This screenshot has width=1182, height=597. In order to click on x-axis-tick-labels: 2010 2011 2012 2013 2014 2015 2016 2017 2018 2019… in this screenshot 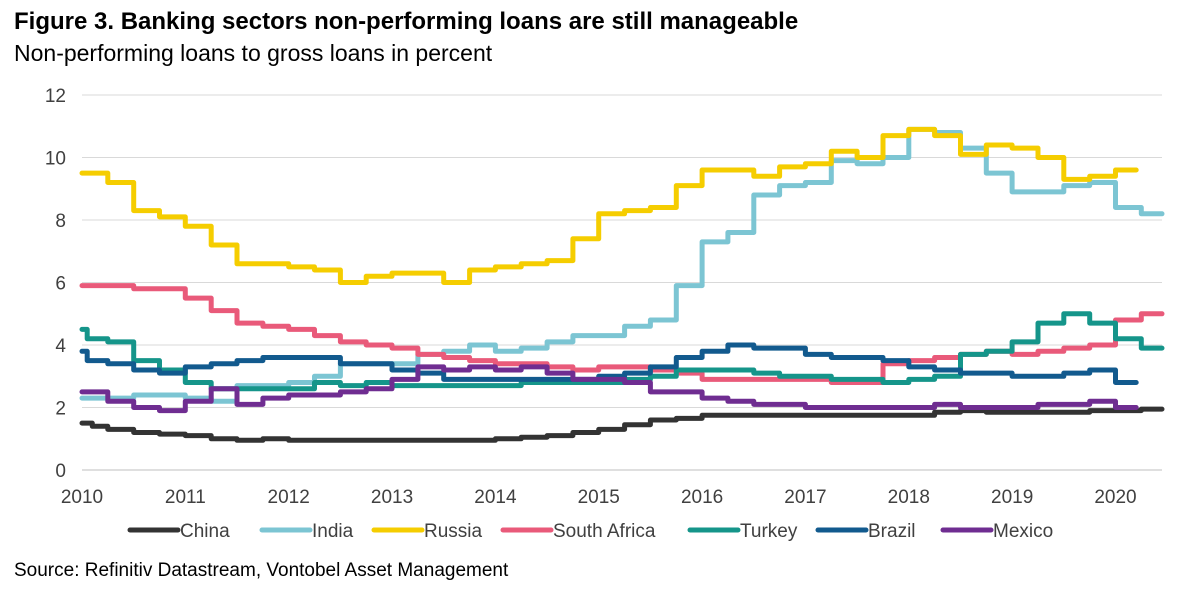, I will do `click(599, 497)`.